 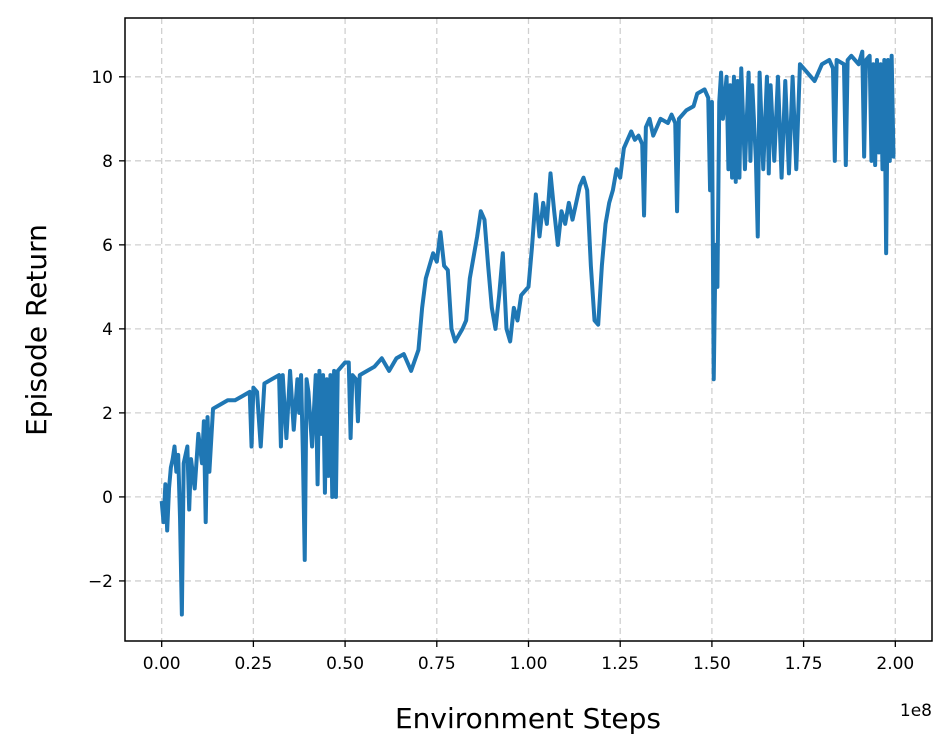 What do you see at coordinates (107, 162) in the screenshot?
I see `y-tick-label: 8` at bounding box center [107, 162].